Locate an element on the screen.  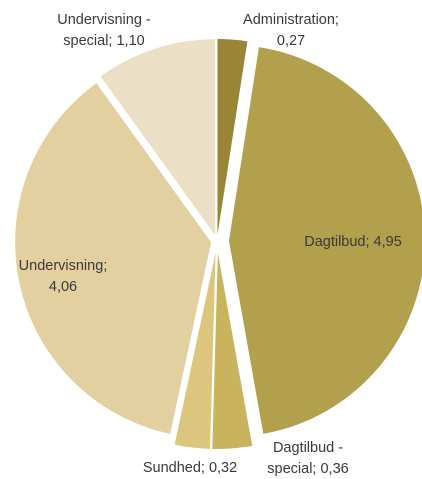
data-label-line: 4,06 is located at coordinates (63, 287).